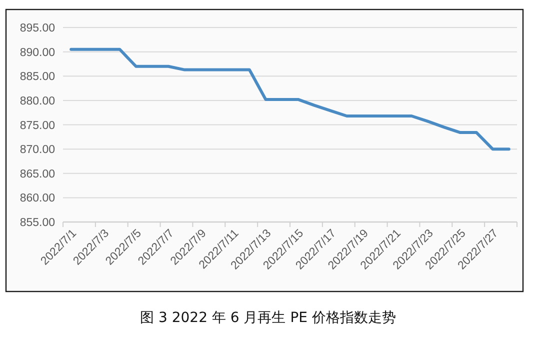  What do you see at coordinates (37, 77) in the screenshot?
I see `y-tick-label: 885.00` at bounding box center [37, 77].